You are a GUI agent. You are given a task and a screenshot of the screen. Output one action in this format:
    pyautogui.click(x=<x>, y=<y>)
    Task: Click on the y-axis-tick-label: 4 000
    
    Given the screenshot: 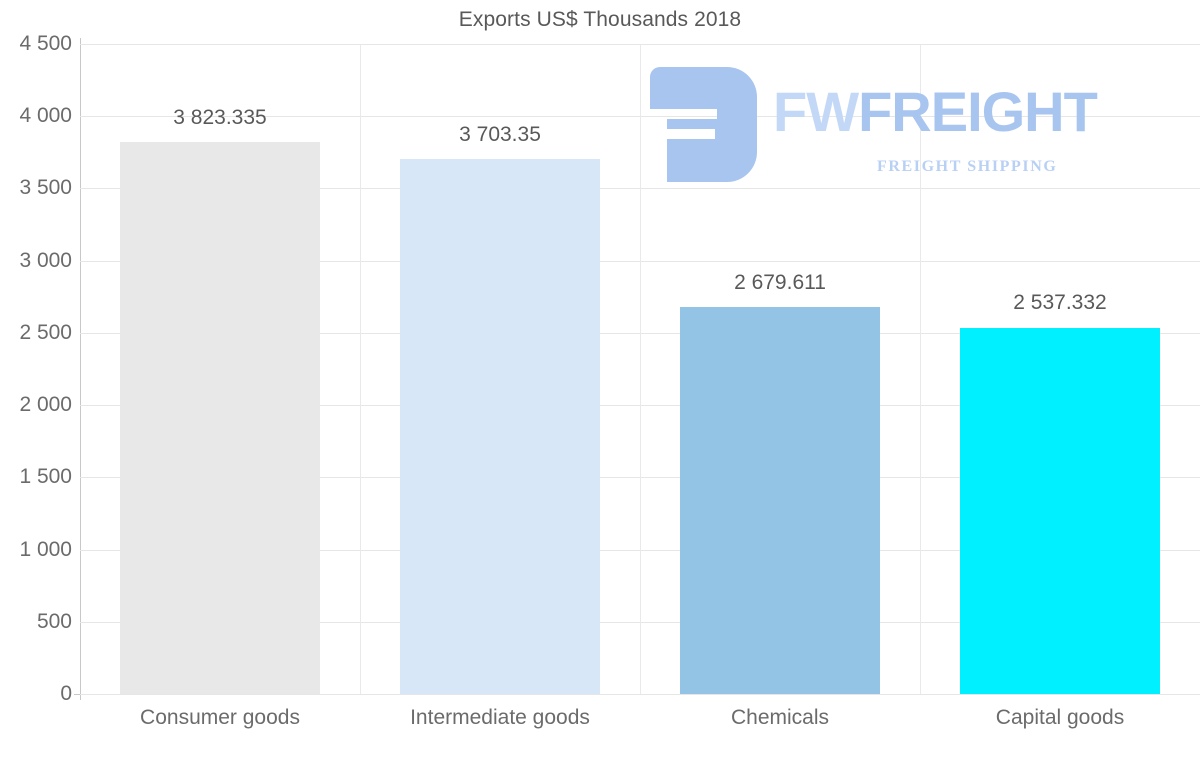 What is the action you would take?
    pyautogui.click(x=45, y=116)
    